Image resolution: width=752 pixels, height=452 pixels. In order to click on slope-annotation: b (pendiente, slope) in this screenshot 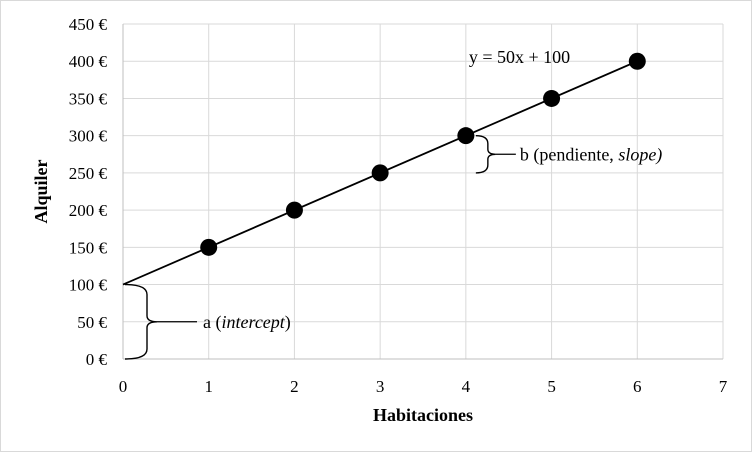, I will do `click(591, 154)`.